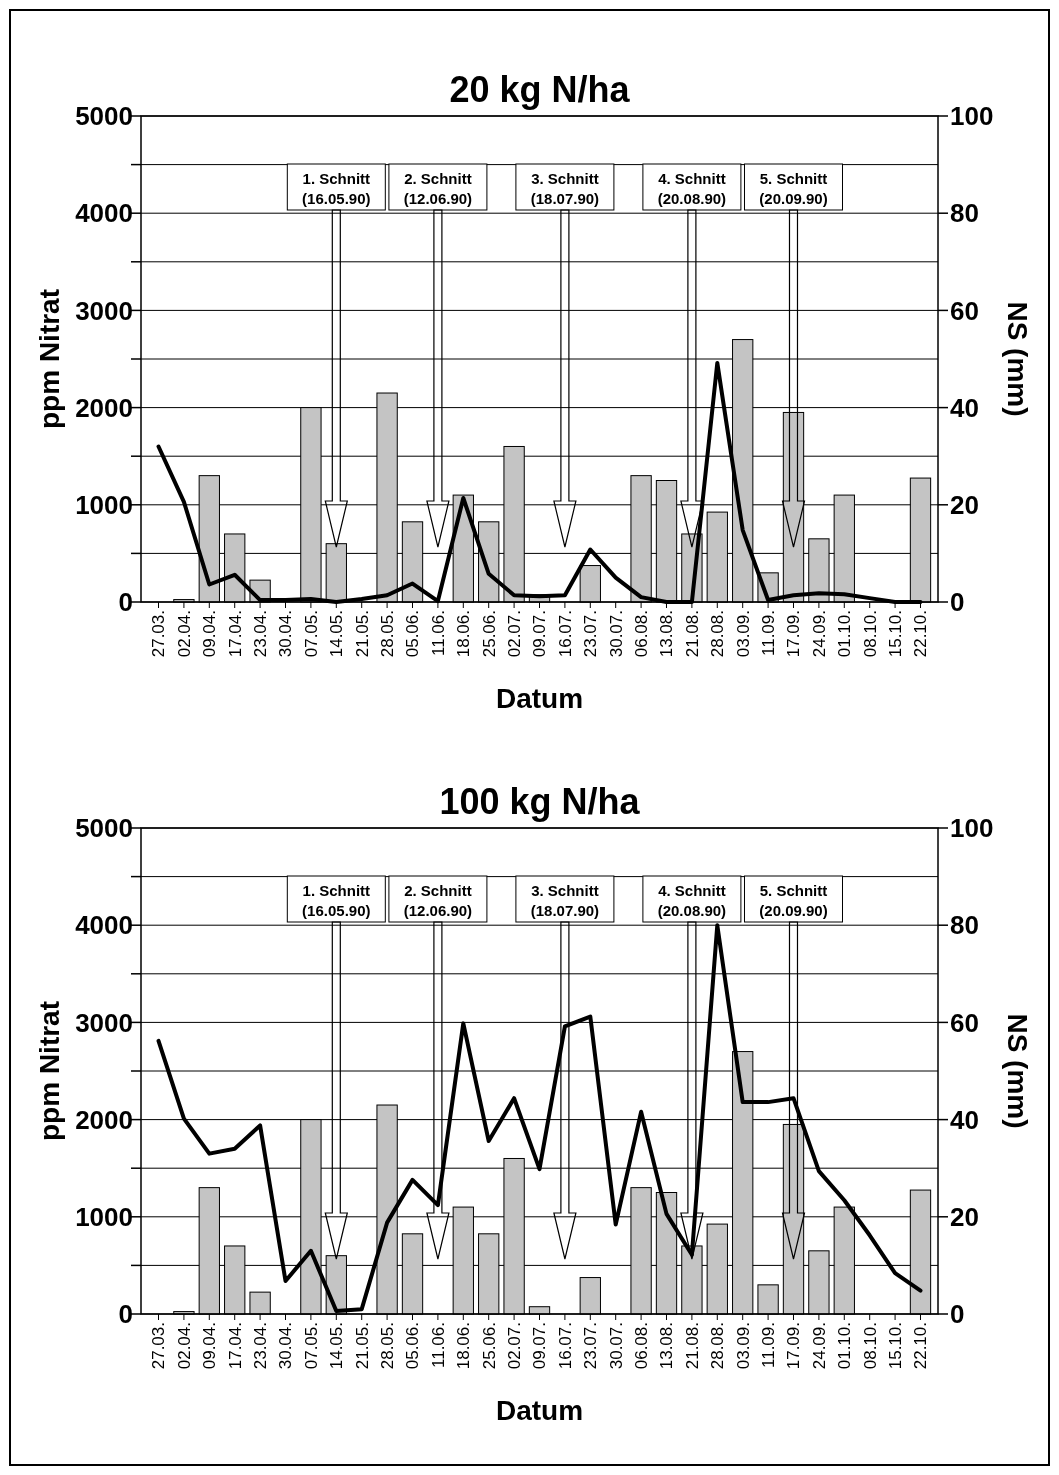 This screenshot has width=1059, height=1475. Describe the element at coordinates (539, 1410) in the screenshot. I see `x-axis-title: Datum` at that location.